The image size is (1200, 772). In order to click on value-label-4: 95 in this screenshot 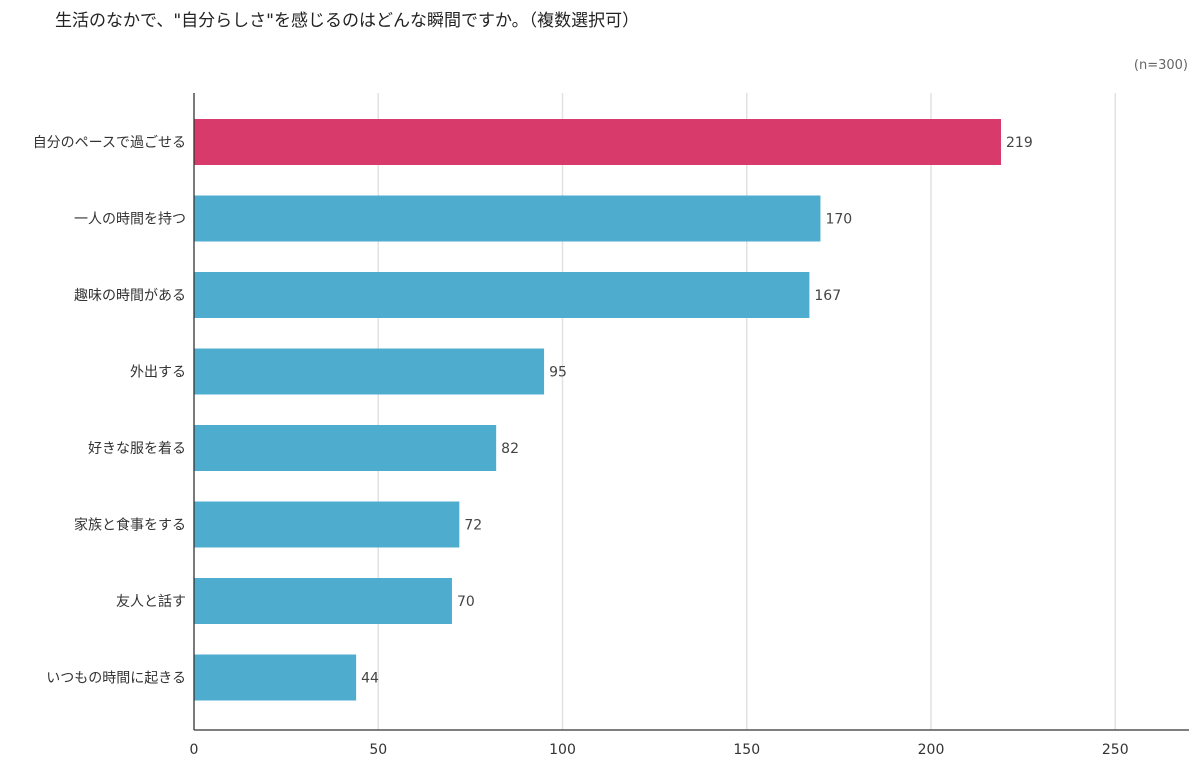, I will do `click(558, 373)`.